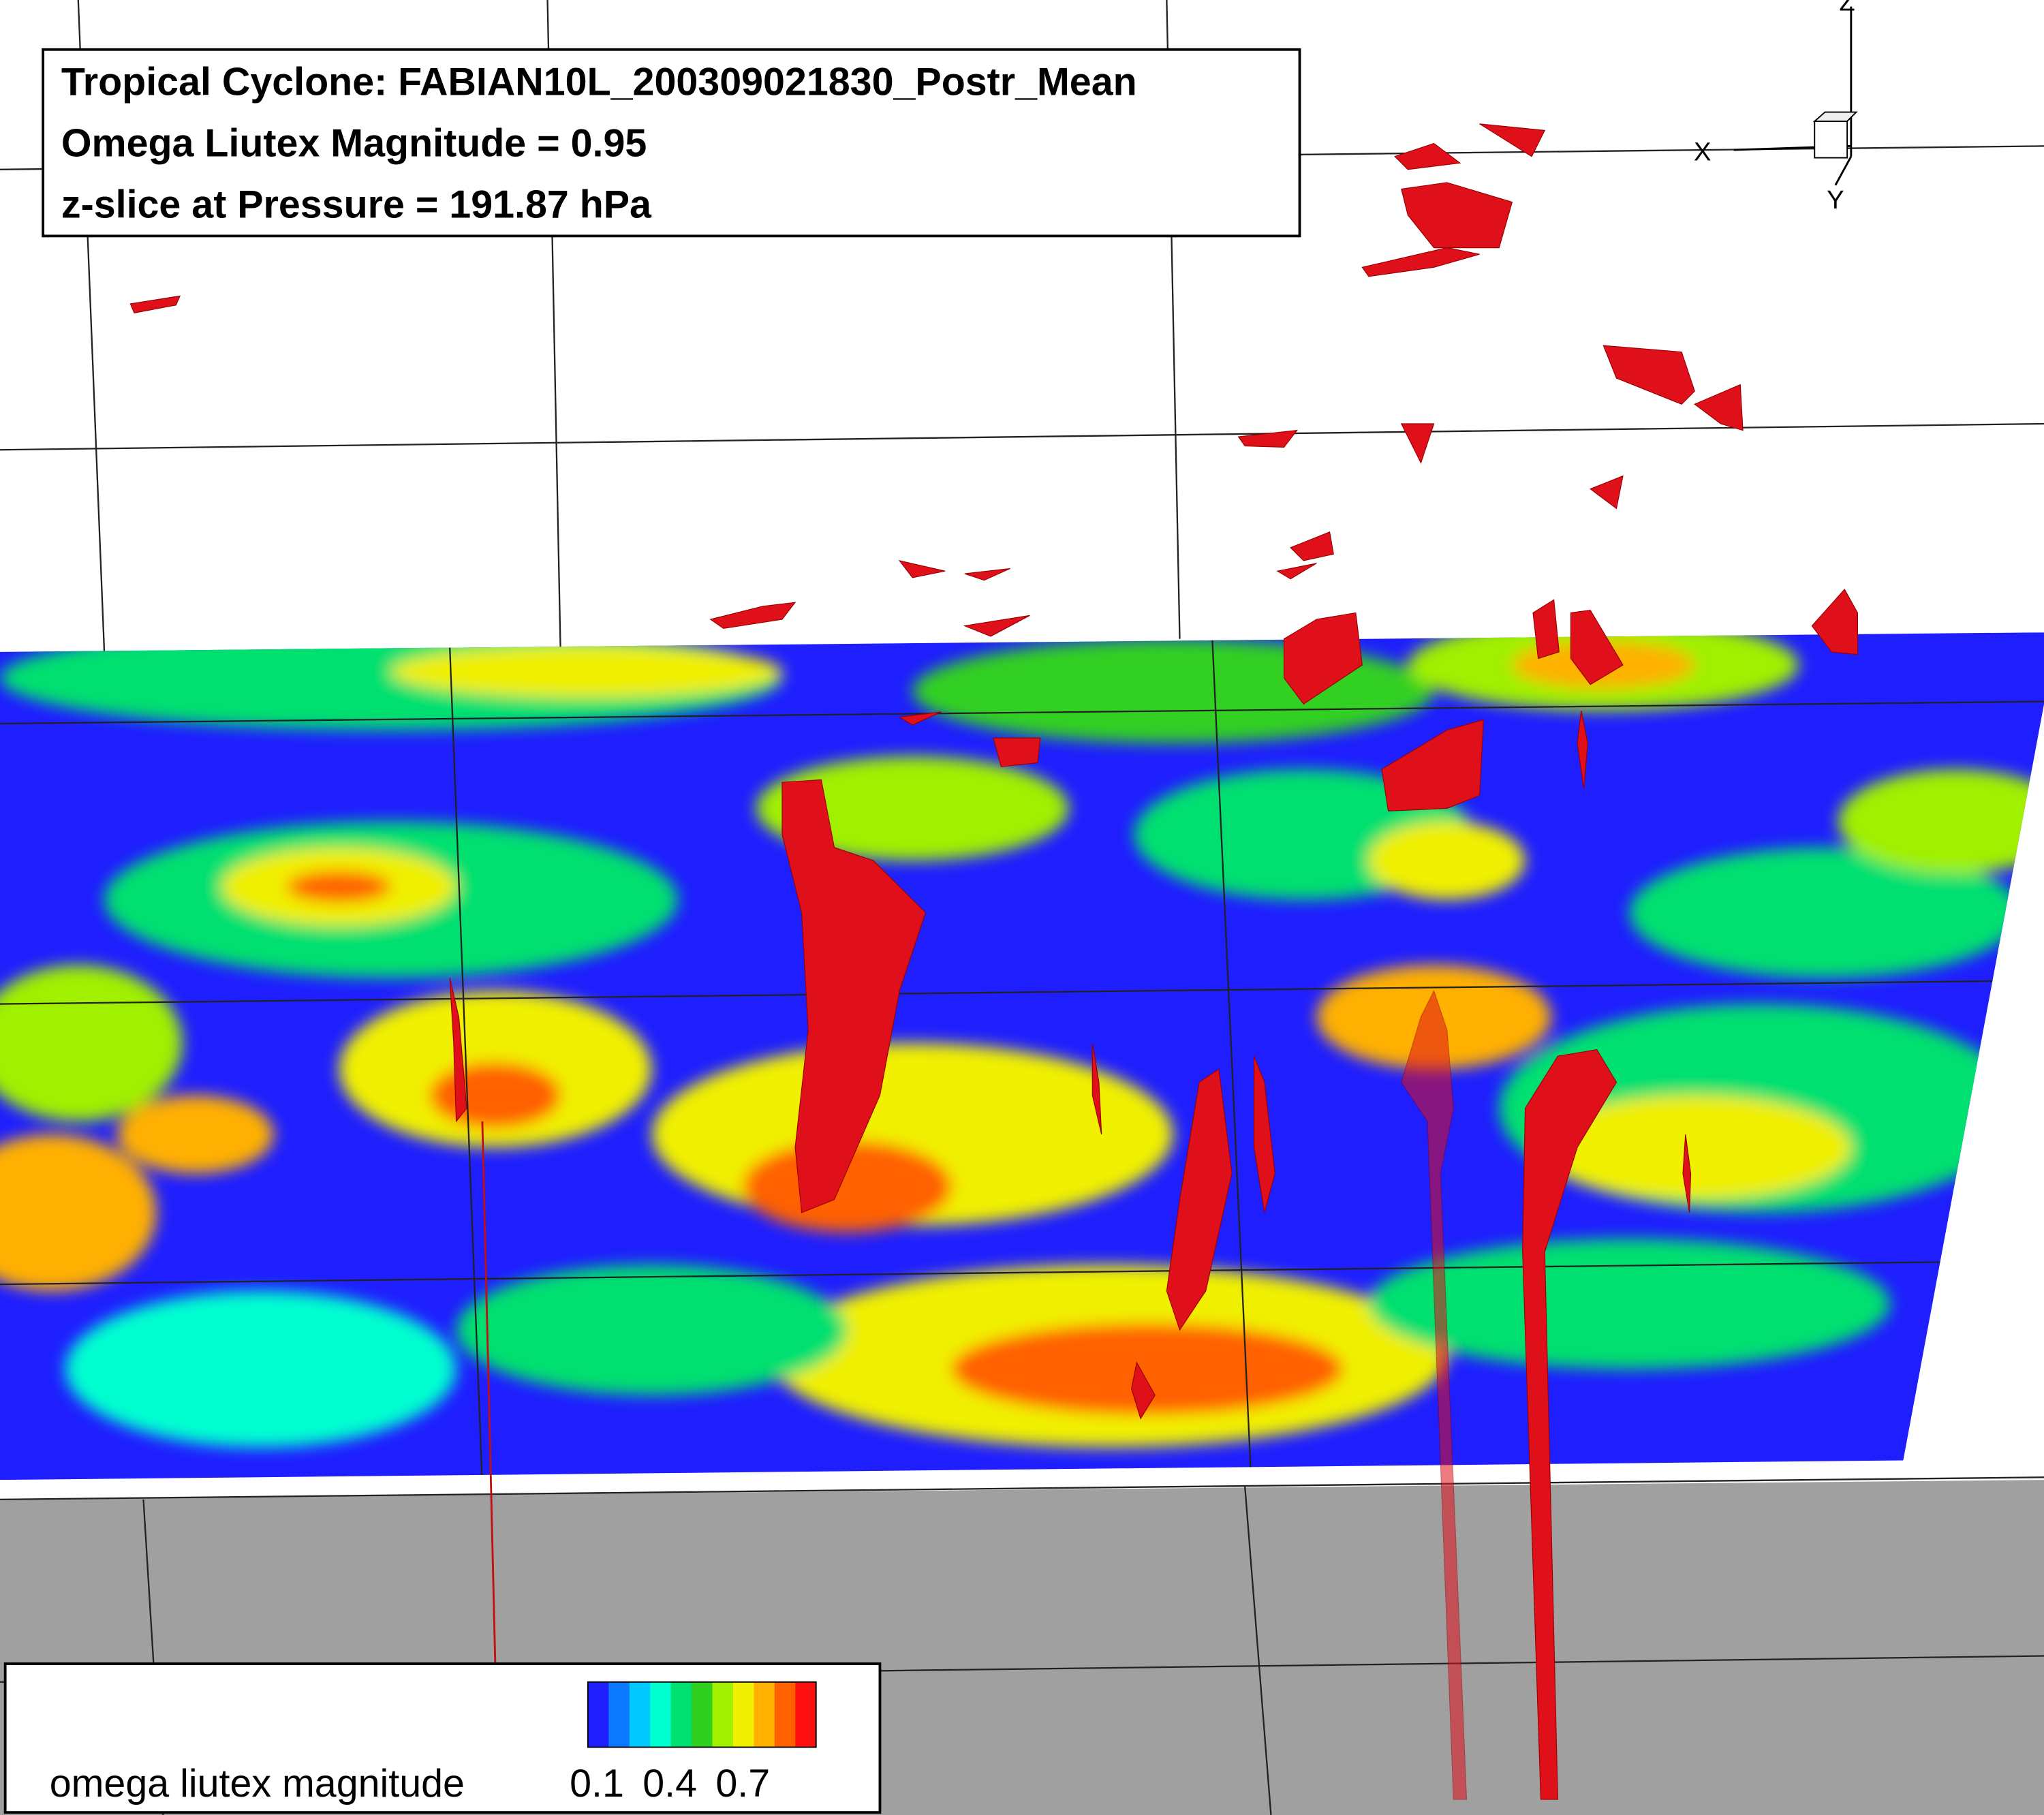 The width and height of the screenshot is (2044, 1815). What do you see at coordinates (669, 1784) in the screenshot?
I see `colorbar-tick-label: 0.4` at bounding box center [669, 1784].